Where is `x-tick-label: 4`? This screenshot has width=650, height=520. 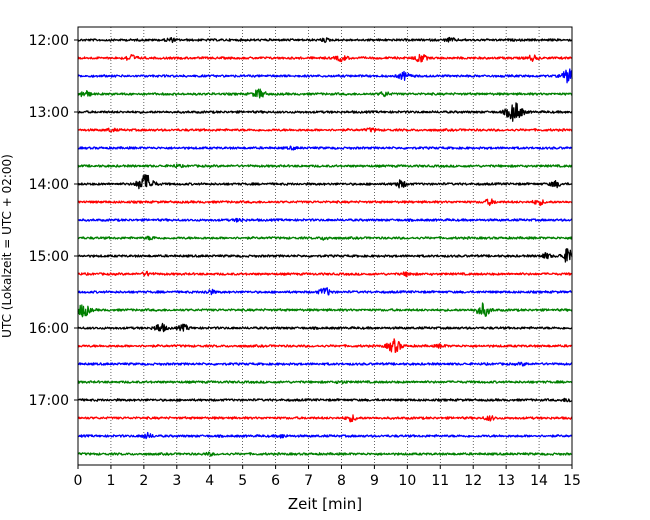
x-tick-label: 4 is located at coordinates (209, 481).